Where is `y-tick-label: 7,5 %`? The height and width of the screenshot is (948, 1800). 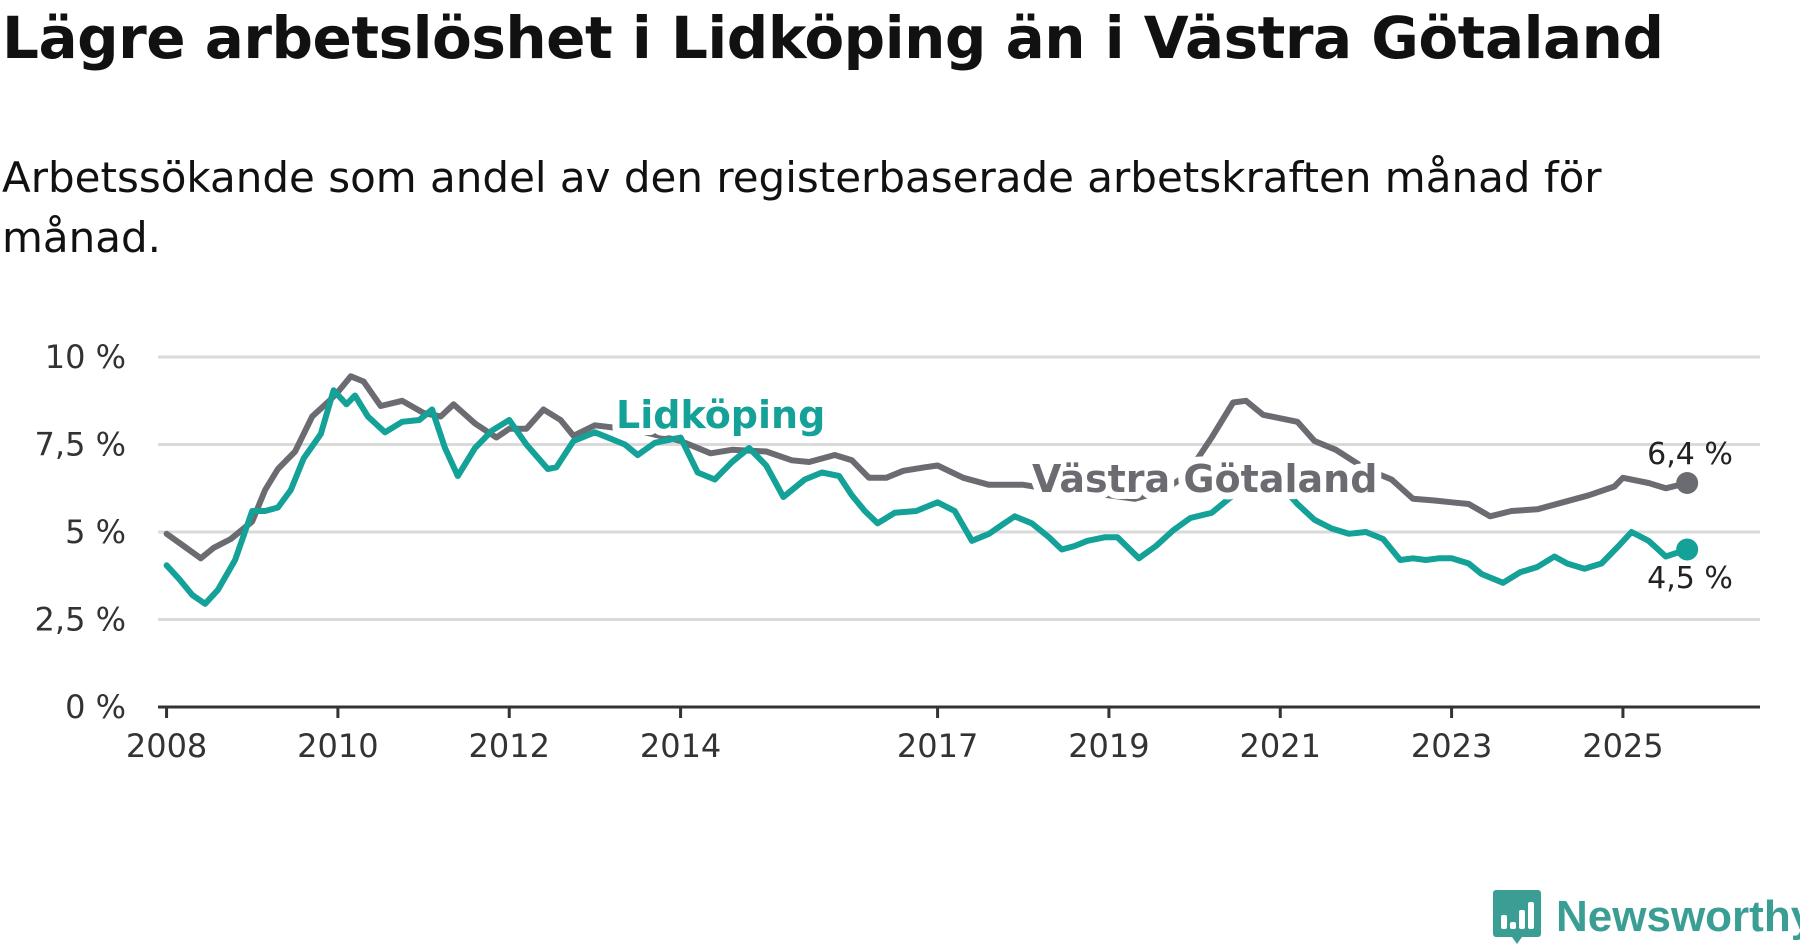 y-tick-label: 7,5 % is located at coordinates (80, 445).